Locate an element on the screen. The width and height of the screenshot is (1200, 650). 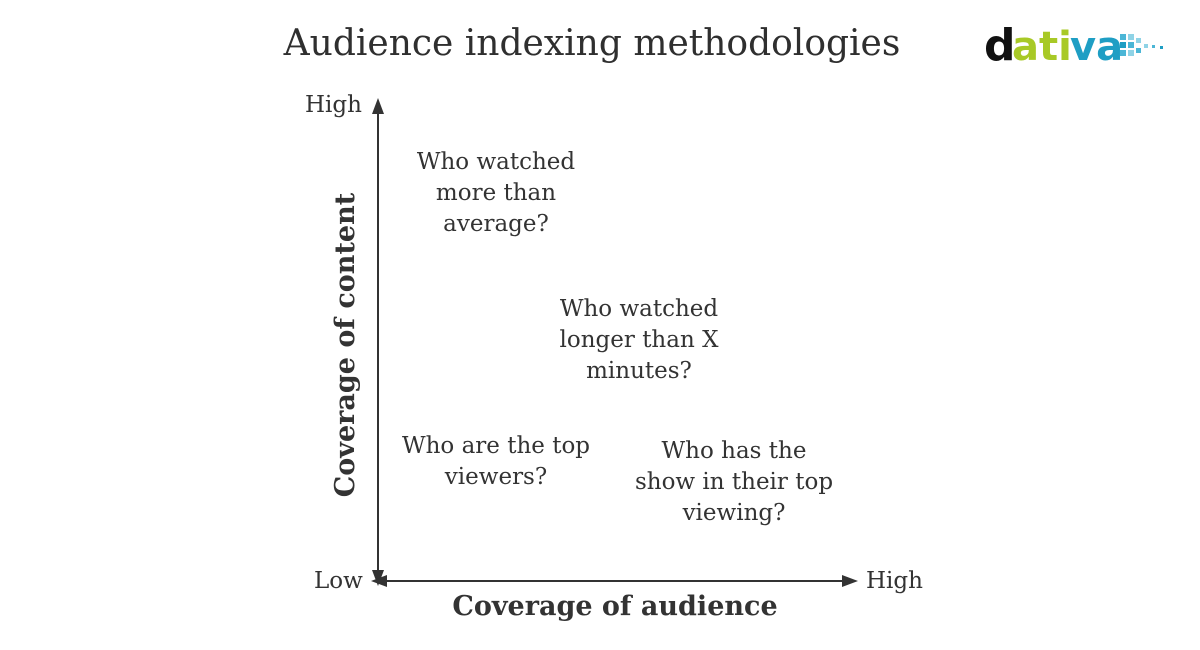
y-axis-title: Coverage of content is located at coordinates (345, 345).